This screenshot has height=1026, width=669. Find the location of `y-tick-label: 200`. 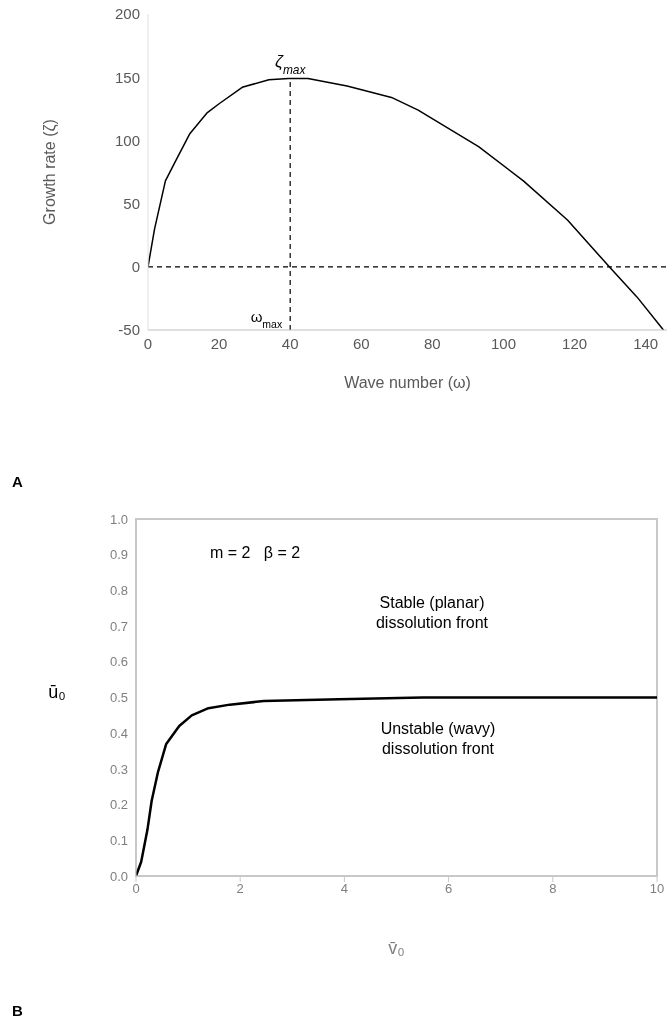

y-tick-label: 200 is located at coordinates (127, 14).